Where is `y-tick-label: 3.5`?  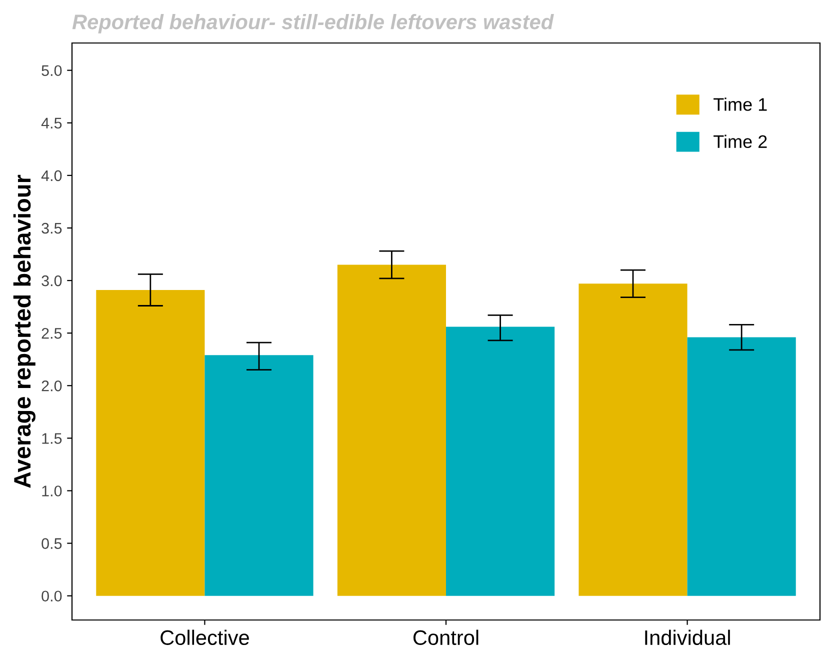 y-tick-label: 3.5 is located at coordinates (52, 228).